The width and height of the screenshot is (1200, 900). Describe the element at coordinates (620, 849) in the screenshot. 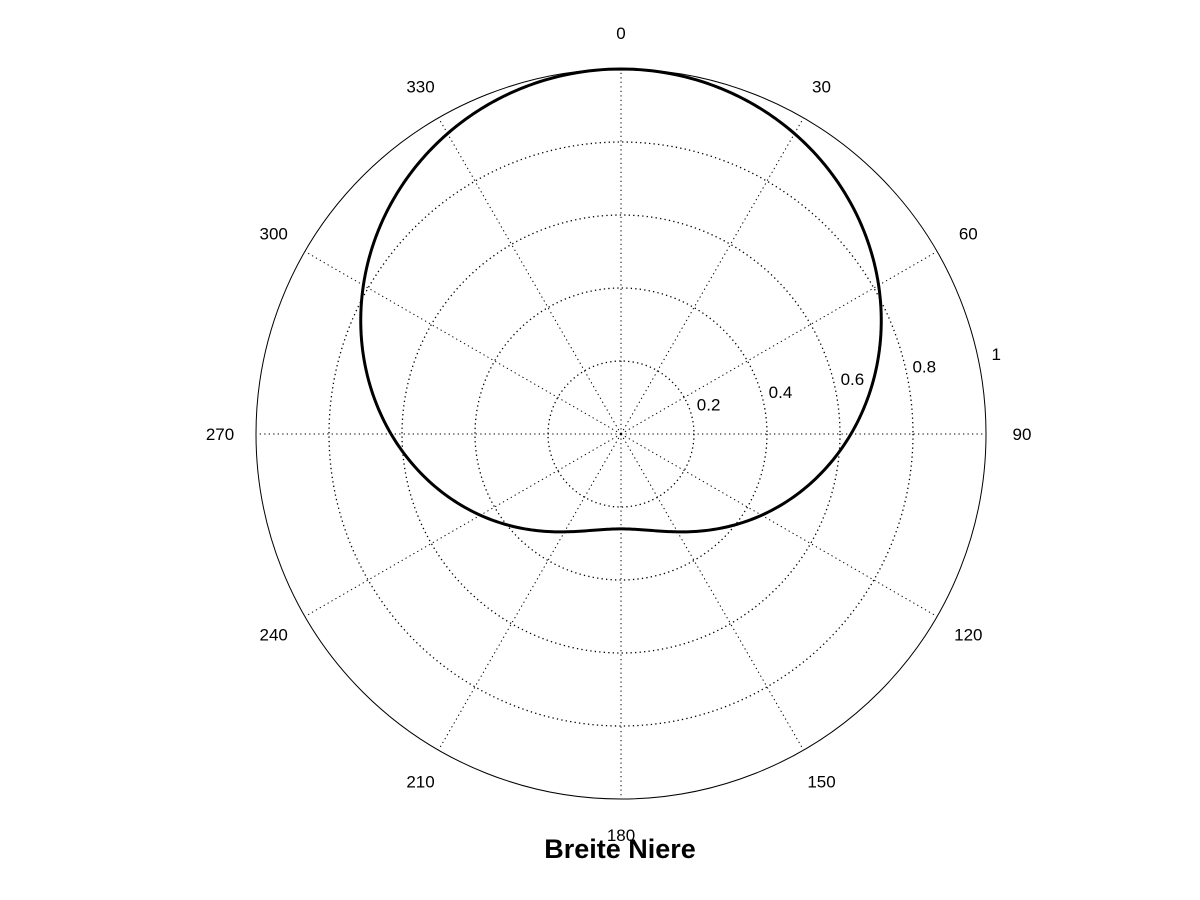

I see `chart-title: Breite Niere` at that location.